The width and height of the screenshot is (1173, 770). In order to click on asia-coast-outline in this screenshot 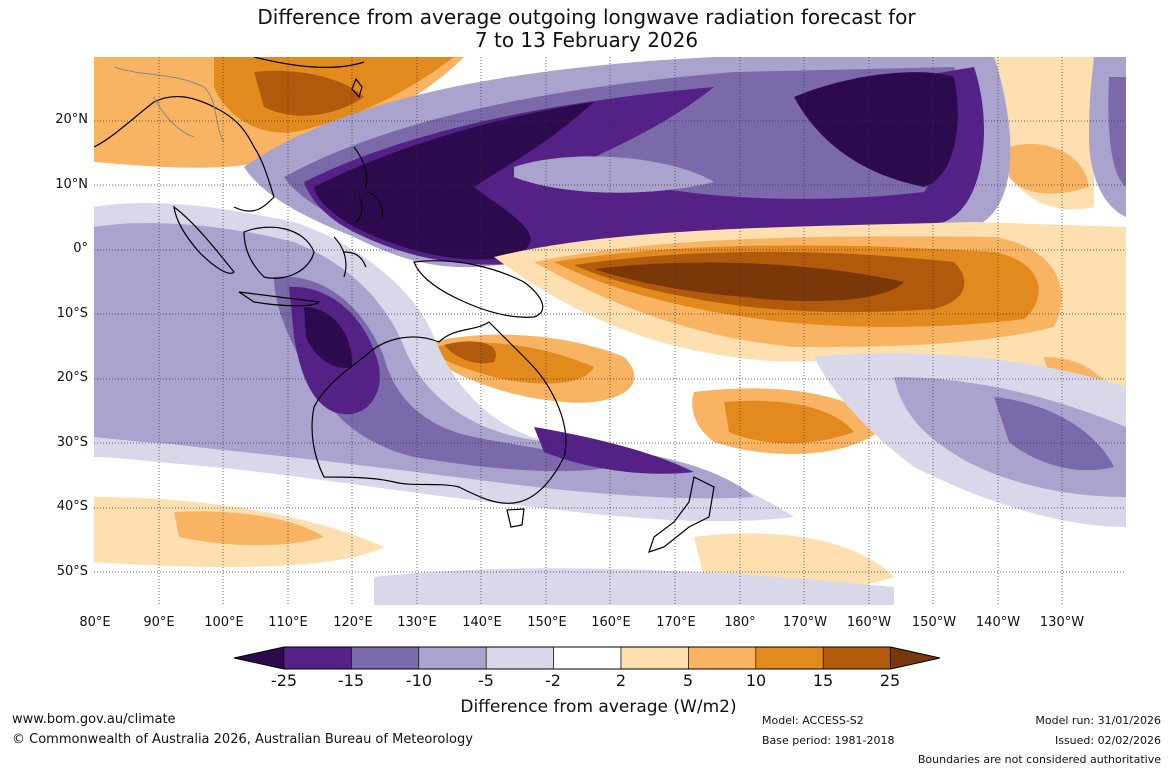, I will do `click(229, 134)`.